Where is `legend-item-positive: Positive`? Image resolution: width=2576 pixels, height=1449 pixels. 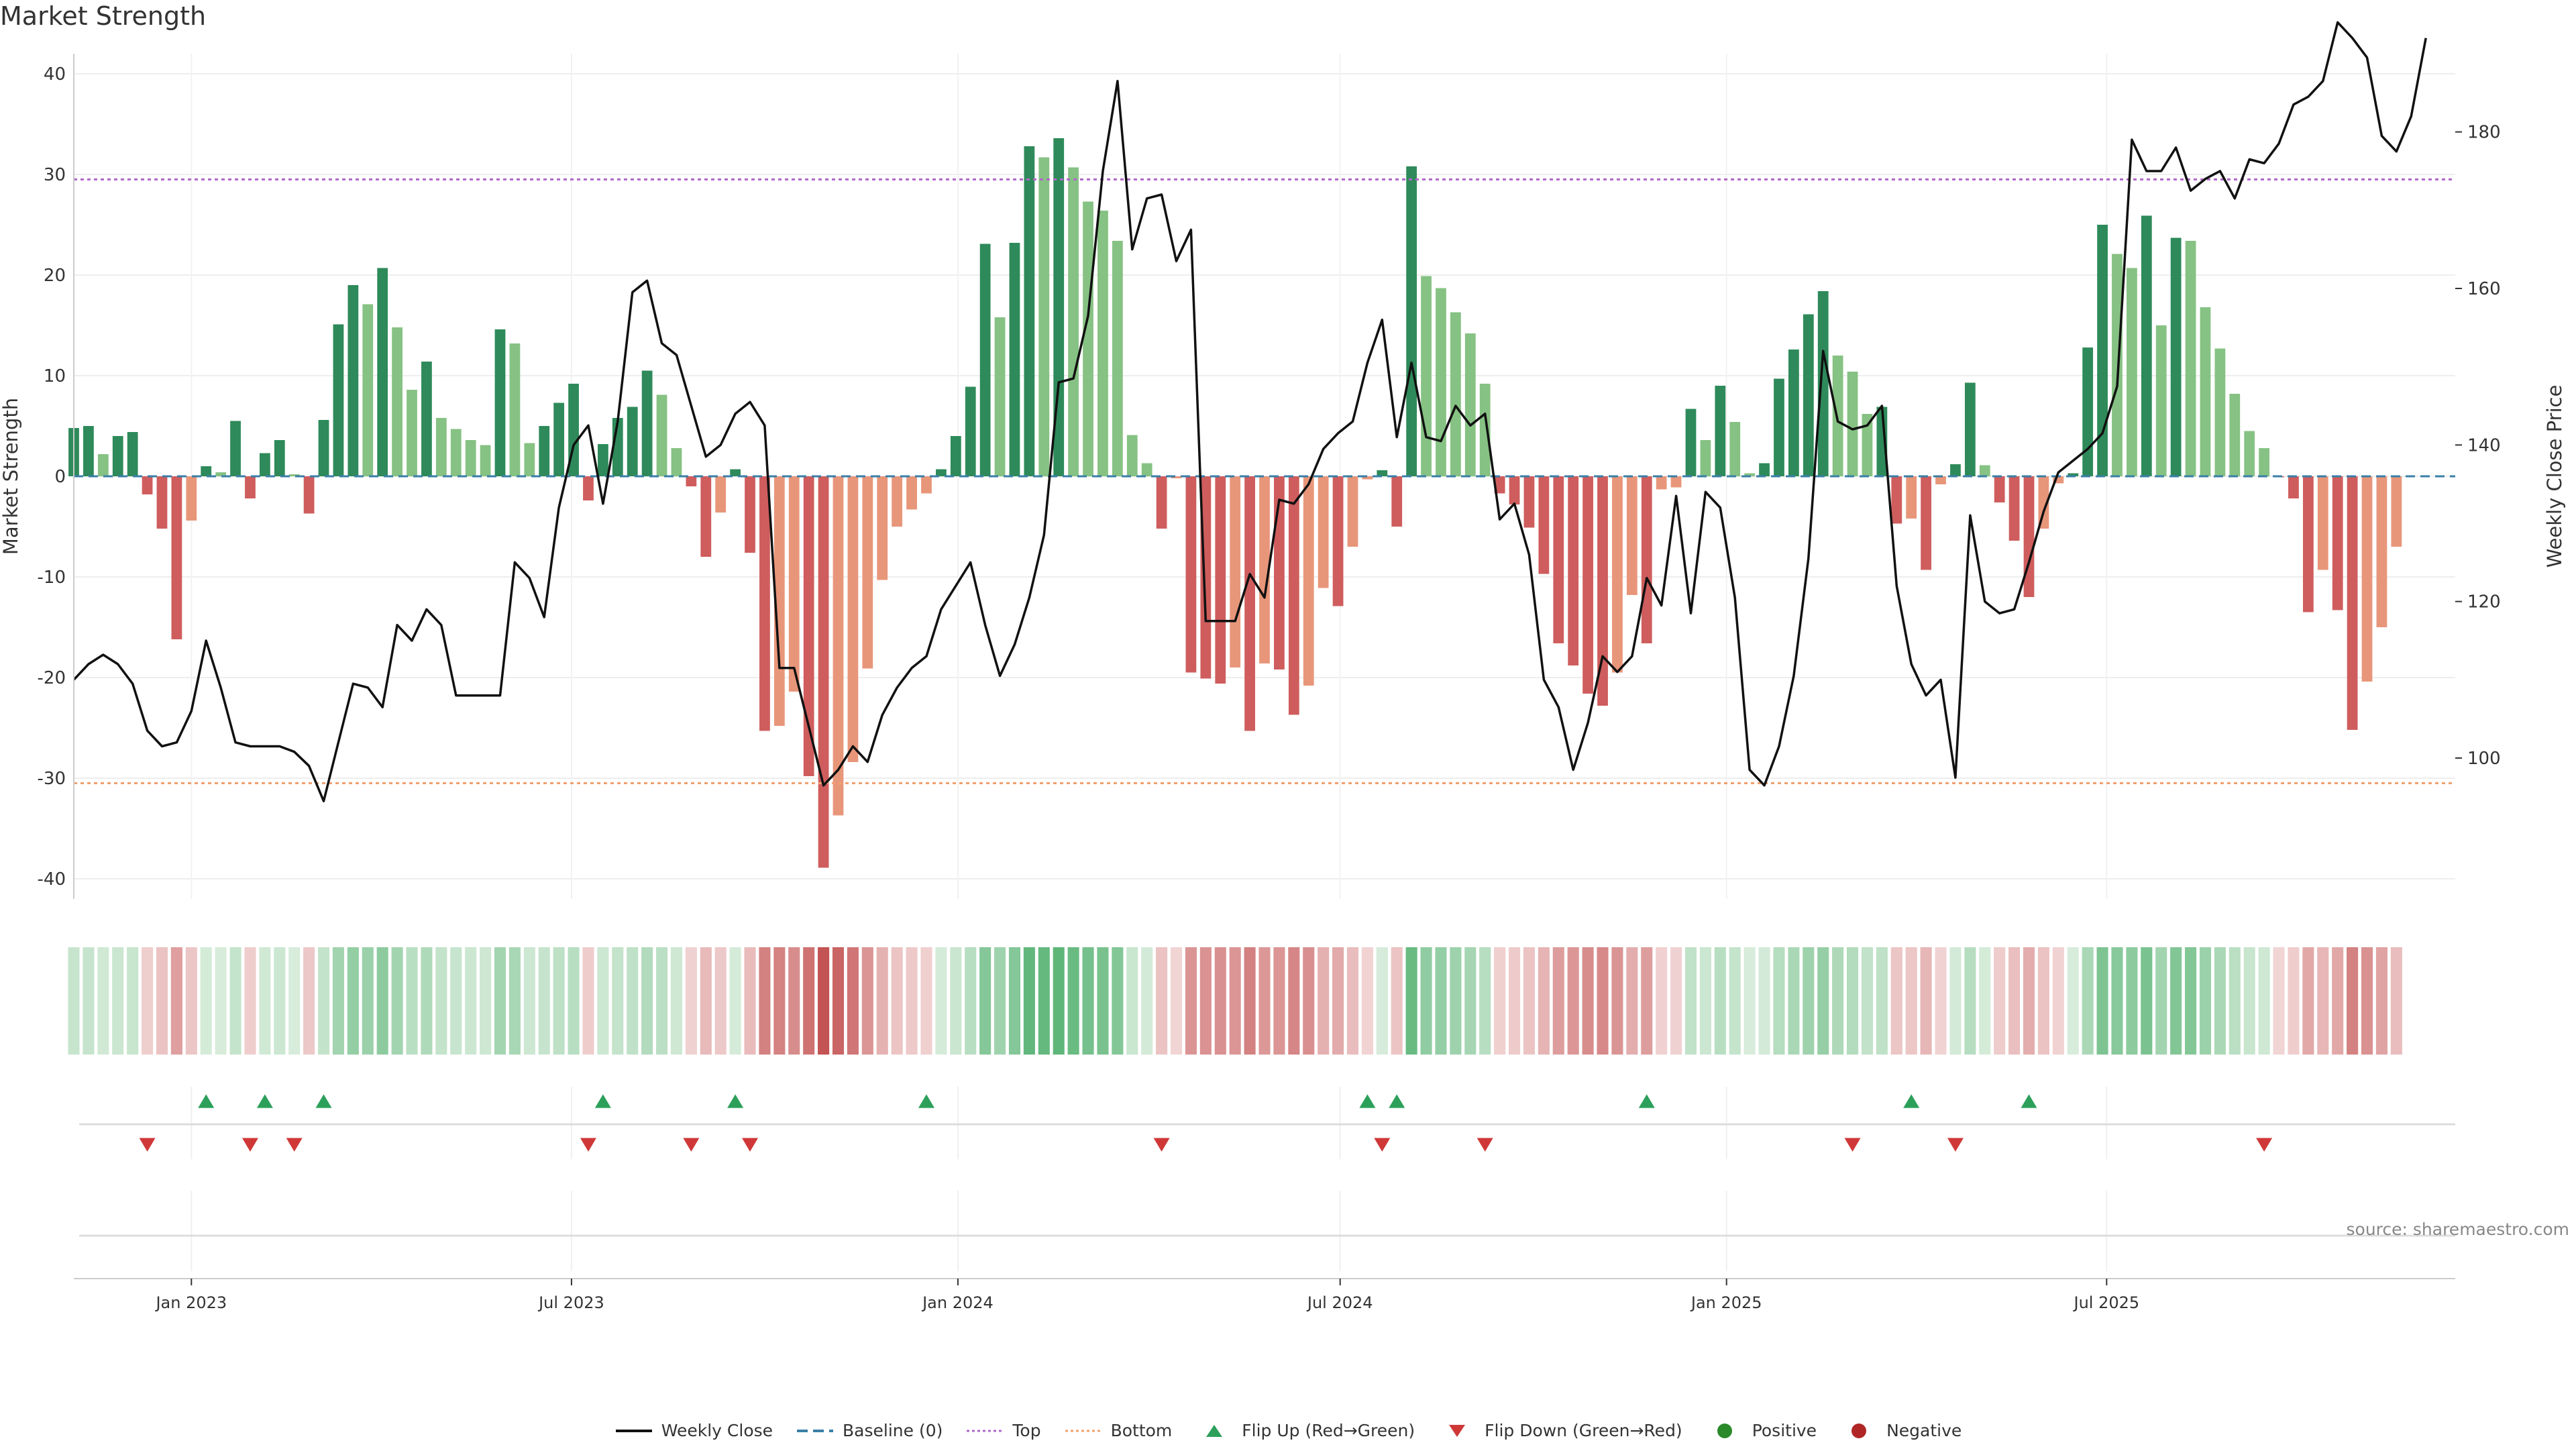
legend-item-positive: Positive is located at coordinates (1761, 1430).